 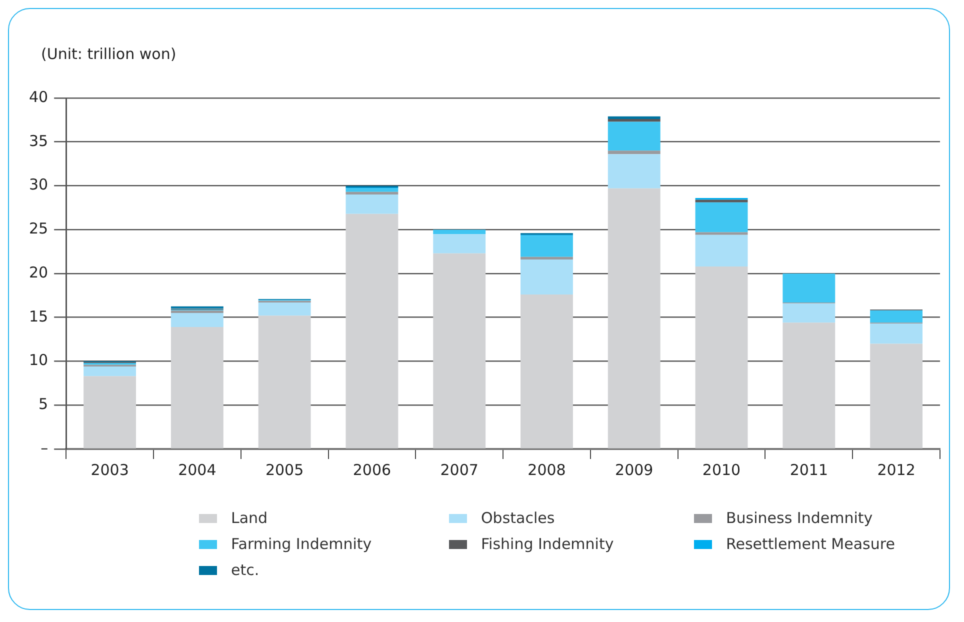 I want to click on x-tick-label: 2004, so click(x=197, y=469).